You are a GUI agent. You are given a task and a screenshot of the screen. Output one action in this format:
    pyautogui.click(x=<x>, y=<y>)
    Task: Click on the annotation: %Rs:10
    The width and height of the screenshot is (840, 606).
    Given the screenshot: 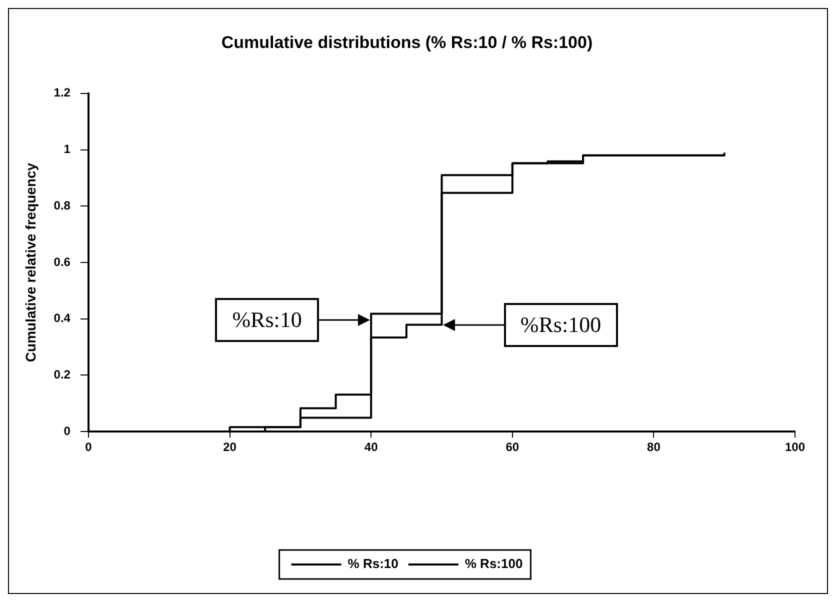 What is the action you would take?
    pyautogui.click(x=267, y=319)
    